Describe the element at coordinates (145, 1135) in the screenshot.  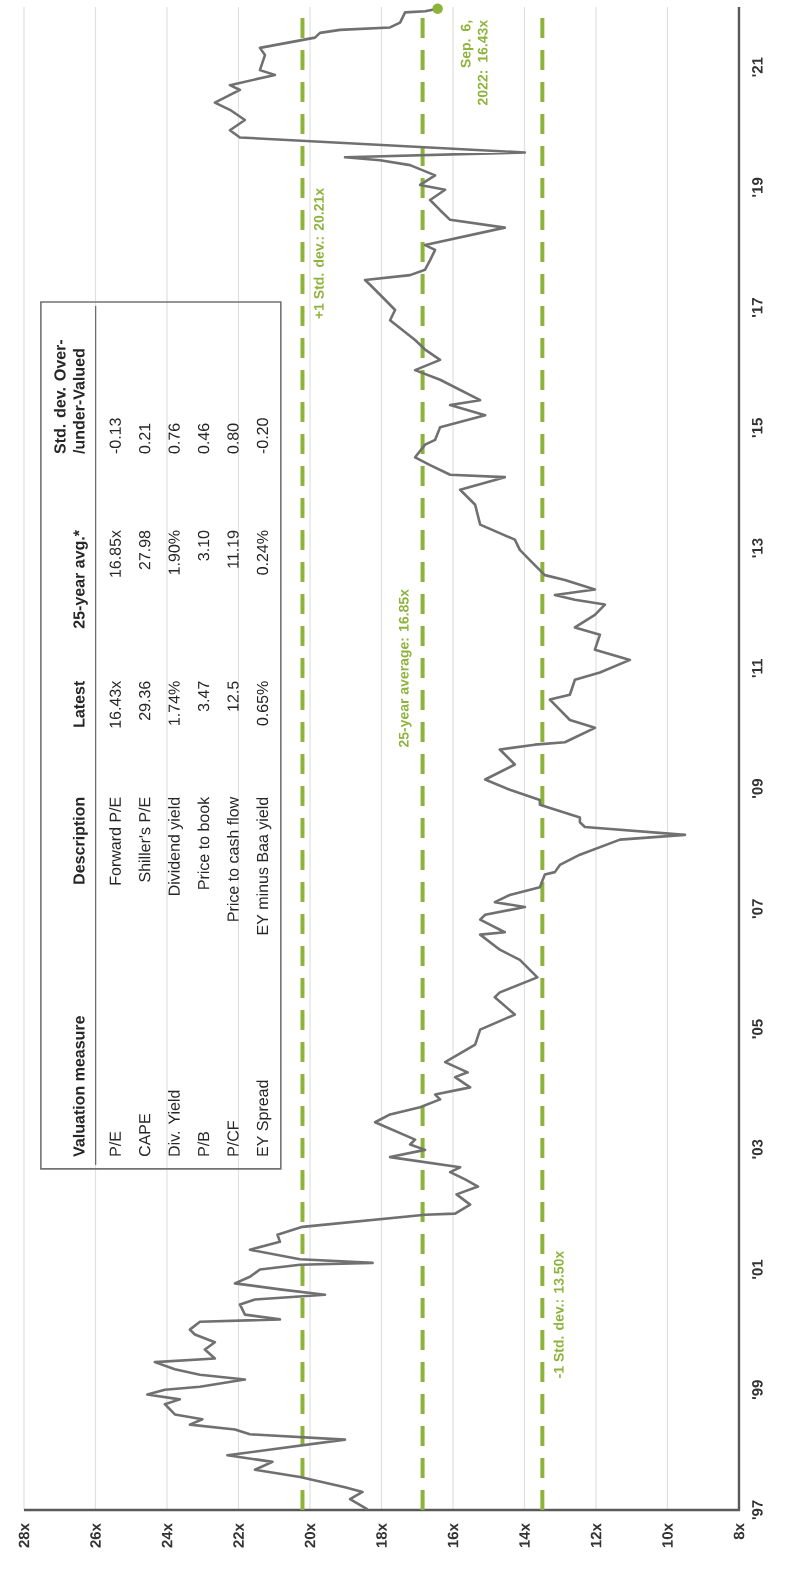
I see `annotation: CAPE` at that location.